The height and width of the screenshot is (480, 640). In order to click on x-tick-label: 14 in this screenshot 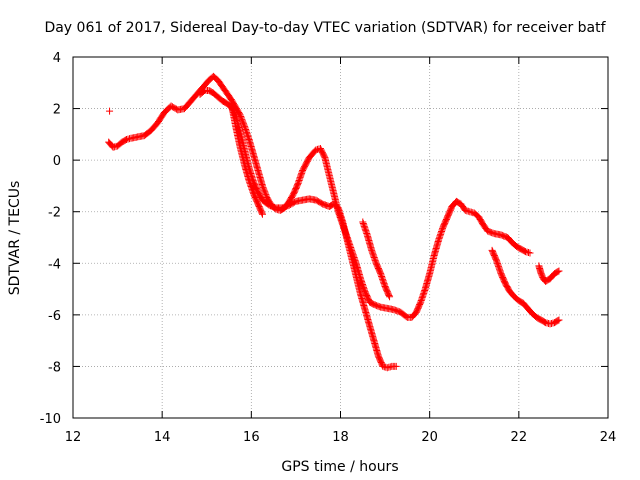, I will do `click(162, 437)`.